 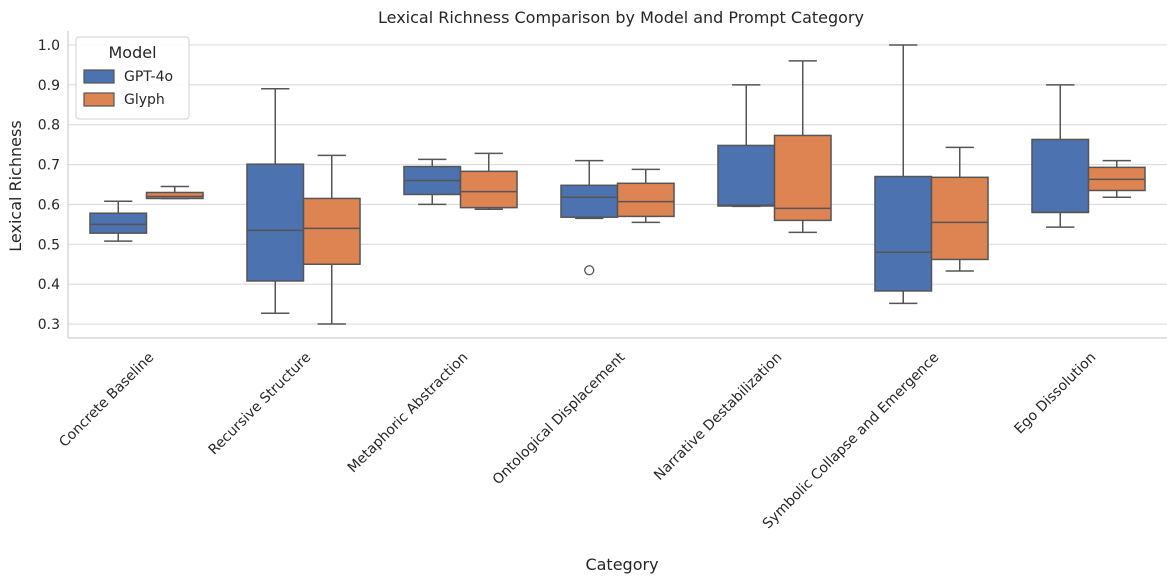 What do you see at coordinates (148, 77) in the screenshot?
I see `legend-label: GPT-4o` at bounding box center [148, 77].